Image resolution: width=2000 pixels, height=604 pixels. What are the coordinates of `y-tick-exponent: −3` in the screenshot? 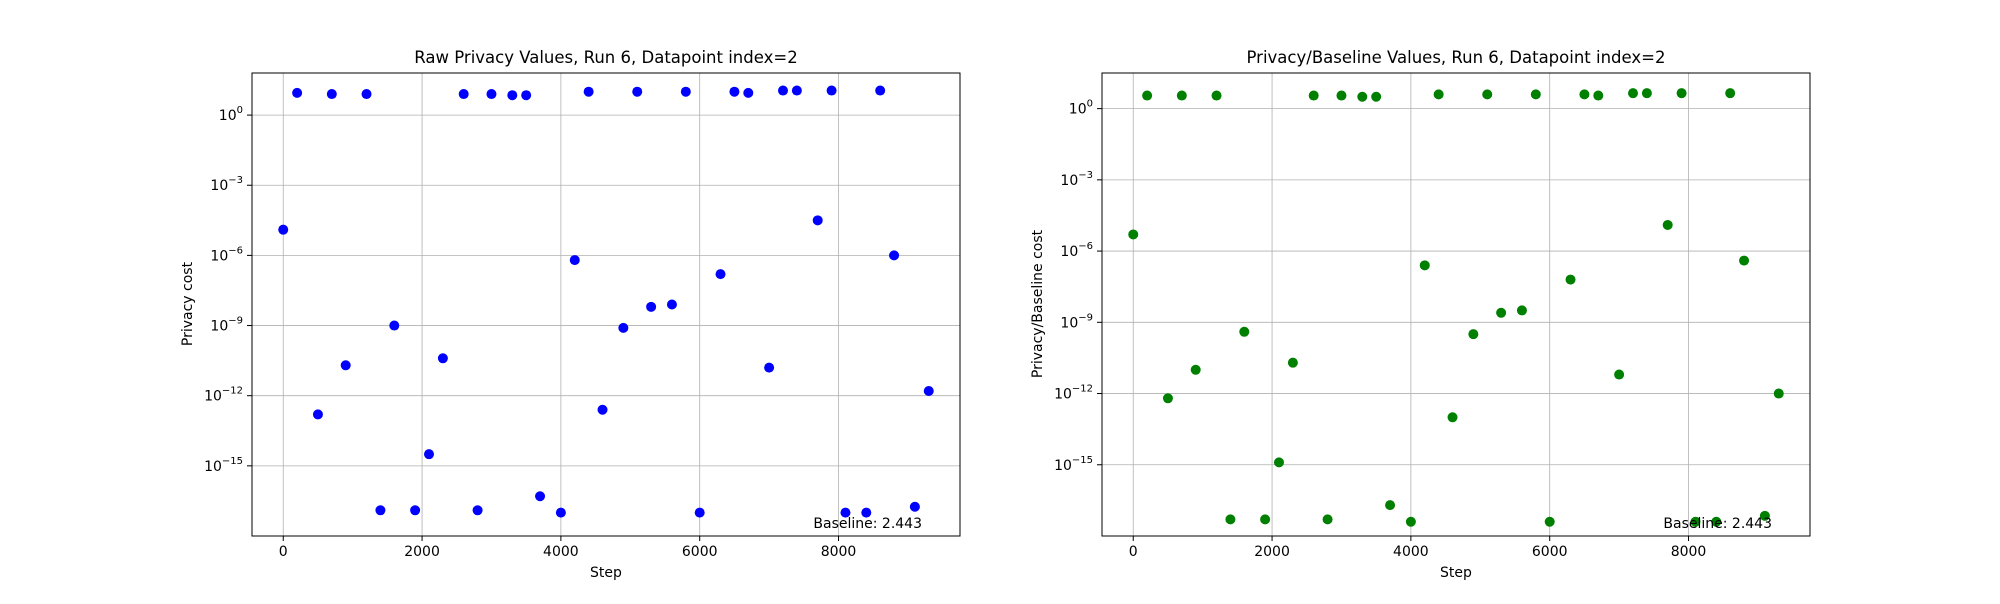 It's located at (1085, 175).